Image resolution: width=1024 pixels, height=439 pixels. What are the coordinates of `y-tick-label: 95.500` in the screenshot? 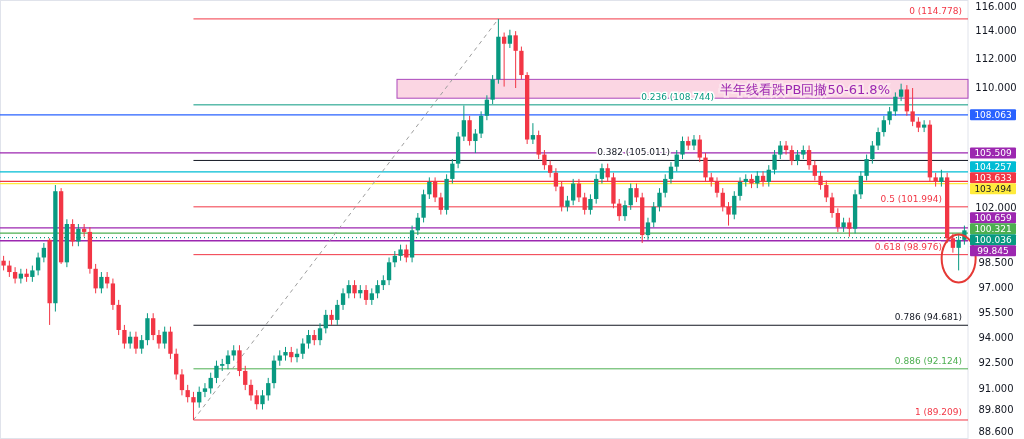 It's located at (996, 312).